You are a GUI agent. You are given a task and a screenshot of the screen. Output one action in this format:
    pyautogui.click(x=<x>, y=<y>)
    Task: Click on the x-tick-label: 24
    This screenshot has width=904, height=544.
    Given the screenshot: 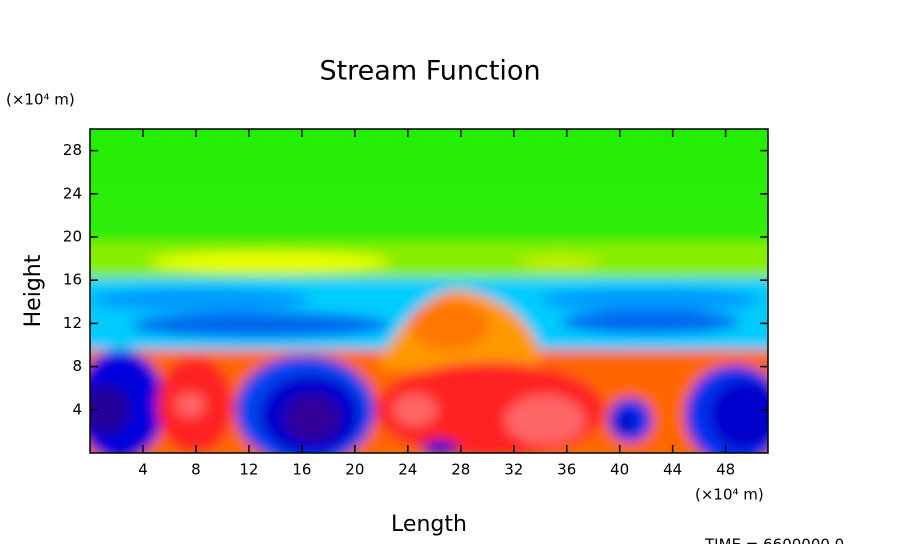 What is the action you would take?
    pyautogui.click(x=407, y=470)
    